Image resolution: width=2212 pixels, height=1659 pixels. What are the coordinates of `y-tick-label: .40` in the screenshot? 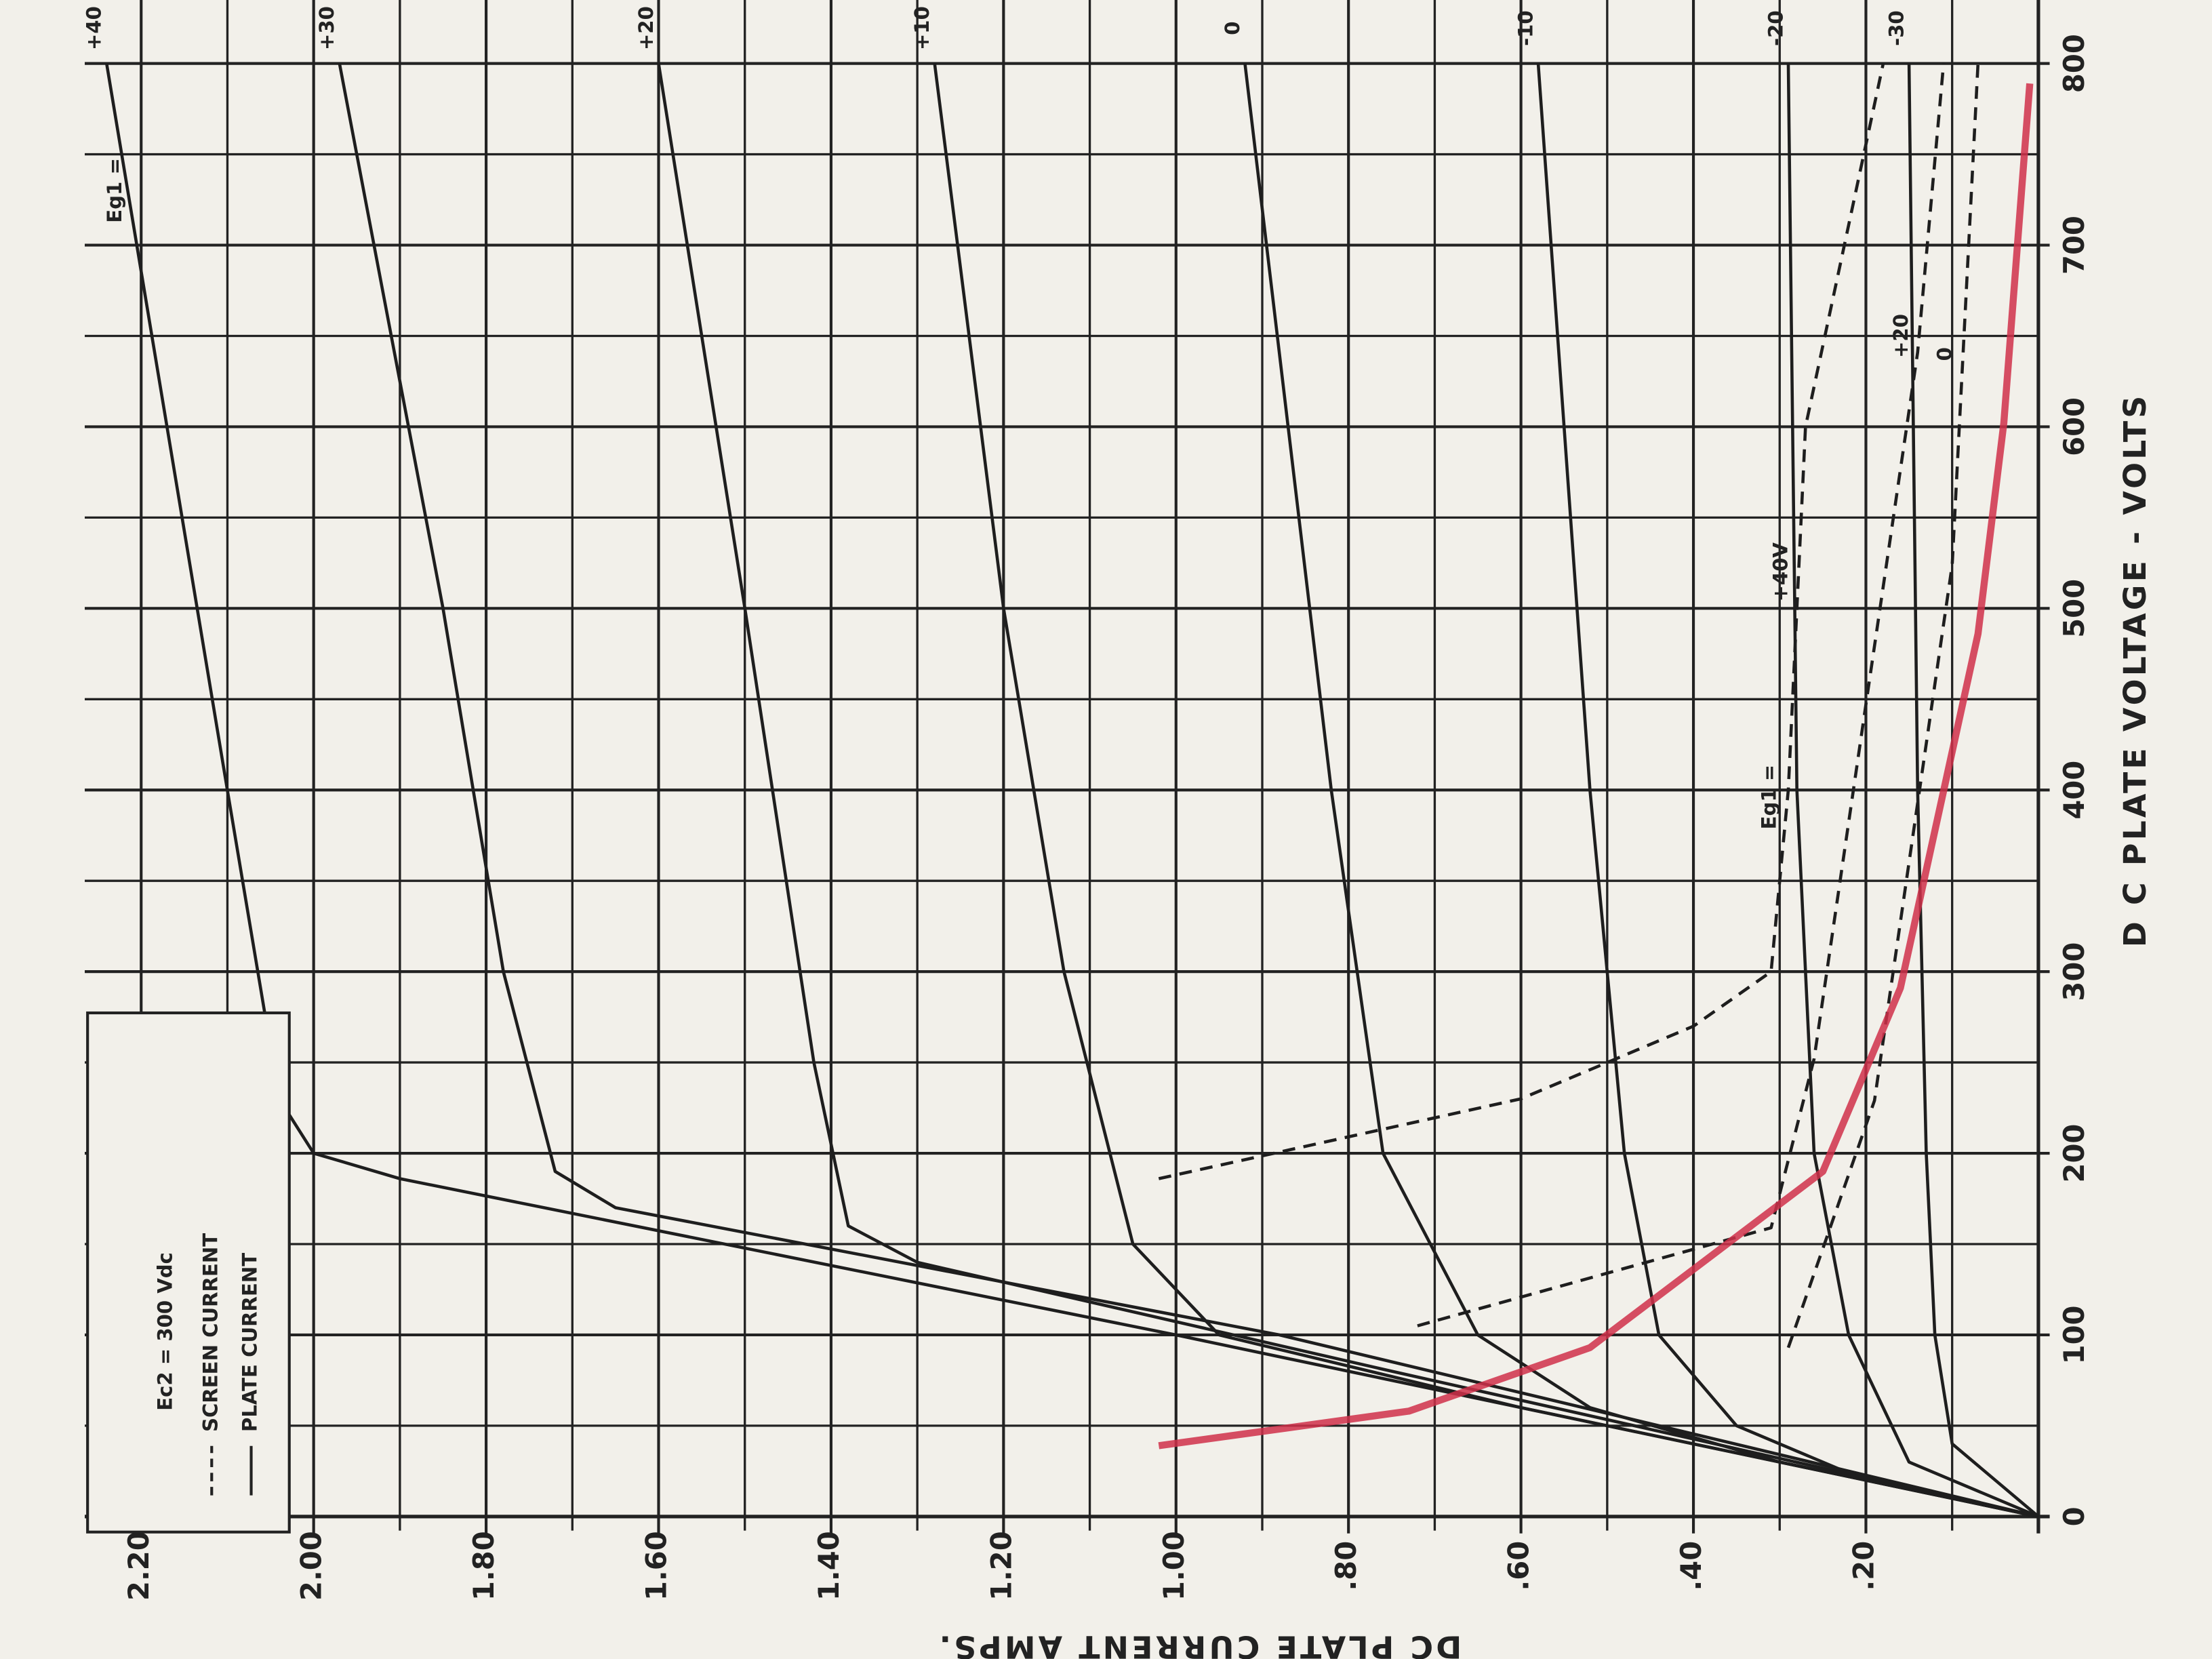 It's located at (1691, 1566).